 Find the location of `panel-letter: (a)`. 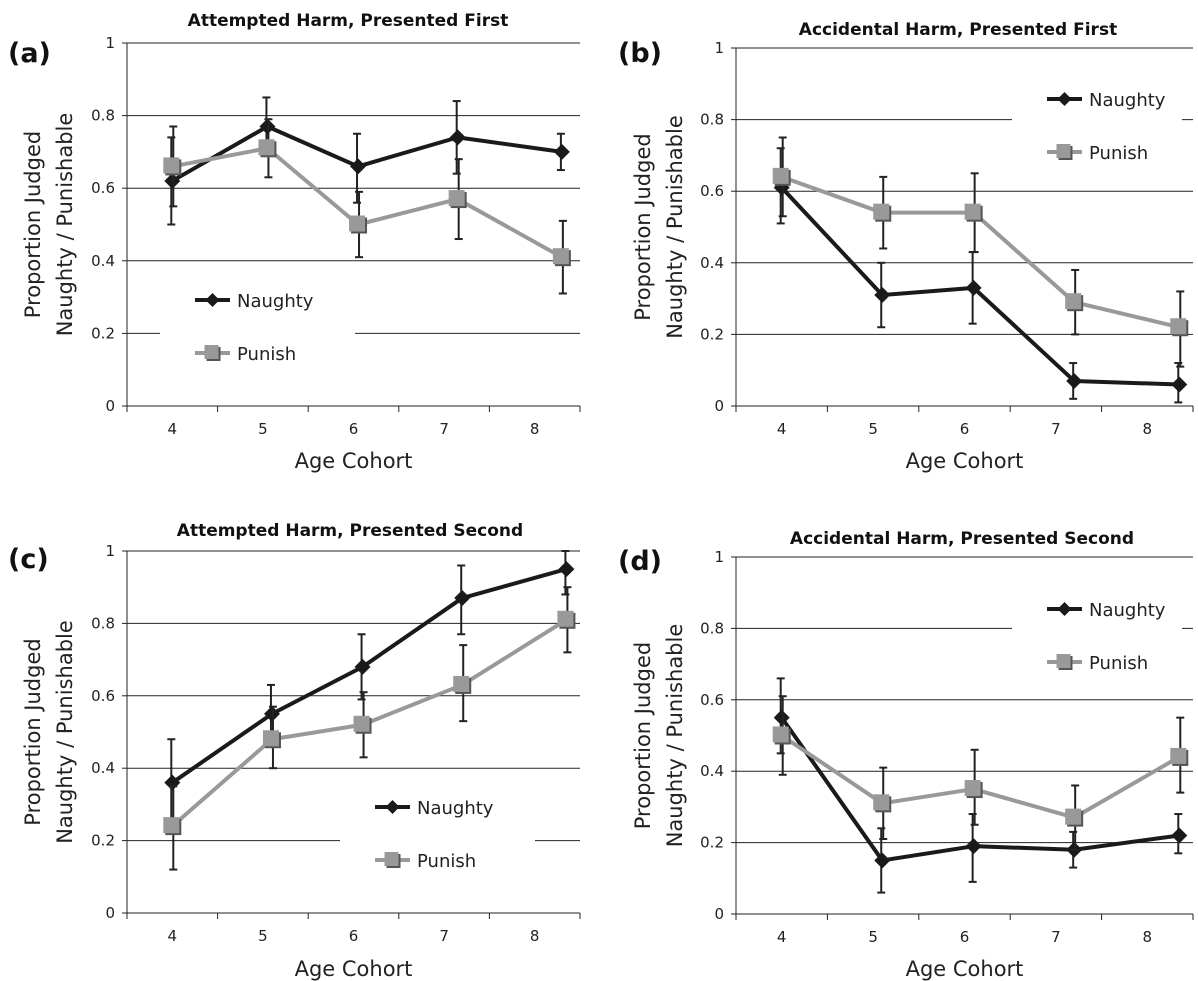

panel-letter: (a) is located at coordinates (29, 53).